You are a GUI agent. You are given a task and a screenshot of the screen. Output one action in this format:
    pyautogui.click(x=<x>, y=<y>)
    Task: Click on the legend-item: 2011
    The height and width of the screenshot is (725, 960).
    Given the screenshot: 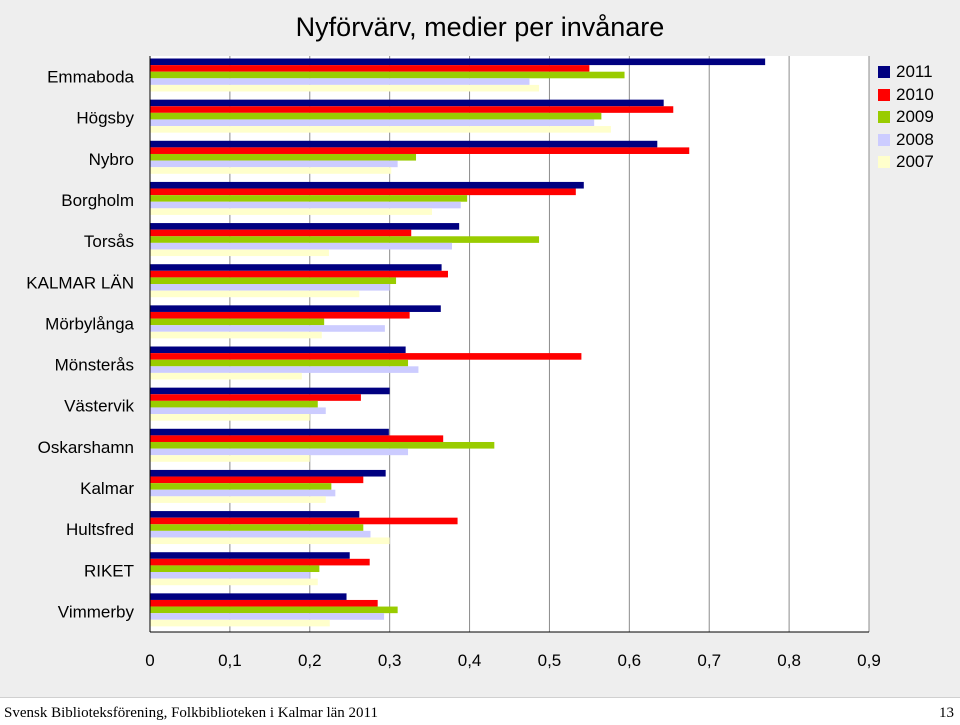 What is the action you would take?
    pyautogui.click(x=918, y=72)
    